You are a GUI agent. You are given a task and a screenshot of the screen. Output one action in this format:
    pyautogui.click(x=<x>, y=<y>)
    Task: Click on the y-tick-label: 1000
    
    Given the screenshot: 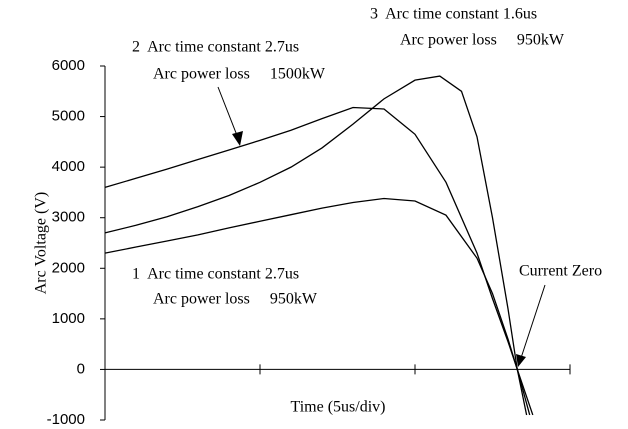 What is the action you would take?
    pyautogui.click(x=68, y=318)
    